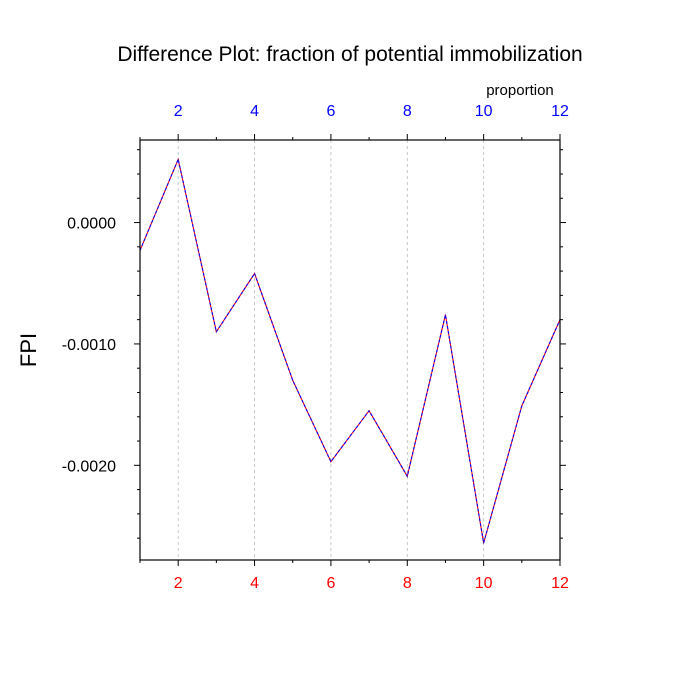 The width and height of the screenshot is (700, 700). Describe the element at coordinates (520, 90) in the screenshot. I see `top-axis-label: proportion` at that location.